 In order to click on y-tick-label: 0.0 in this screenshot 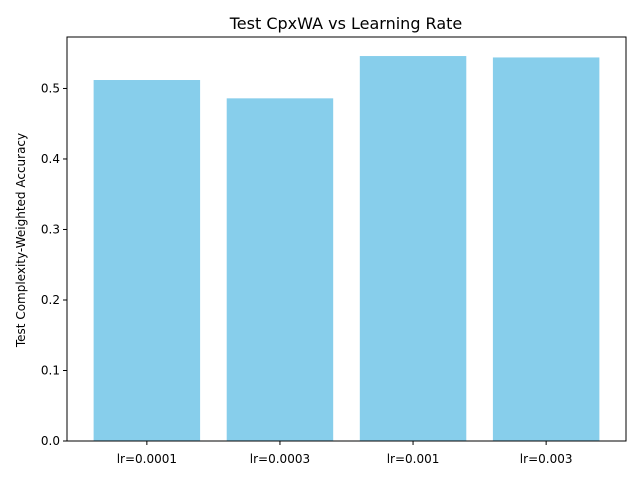, I will do `click(50, 441)`.